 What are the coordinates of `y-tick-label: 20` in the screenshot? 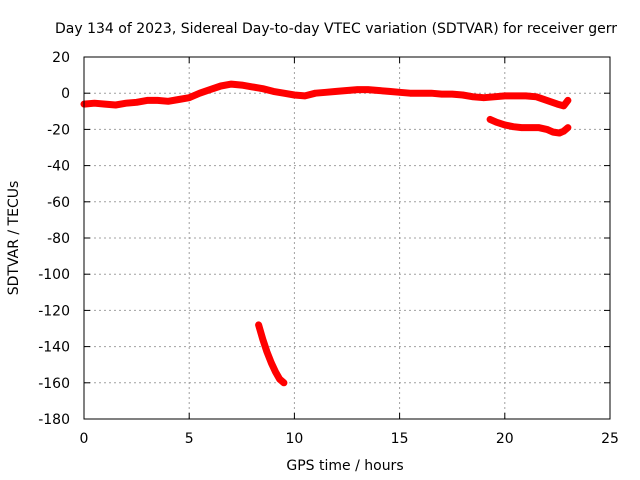 It's located at (61, 58).